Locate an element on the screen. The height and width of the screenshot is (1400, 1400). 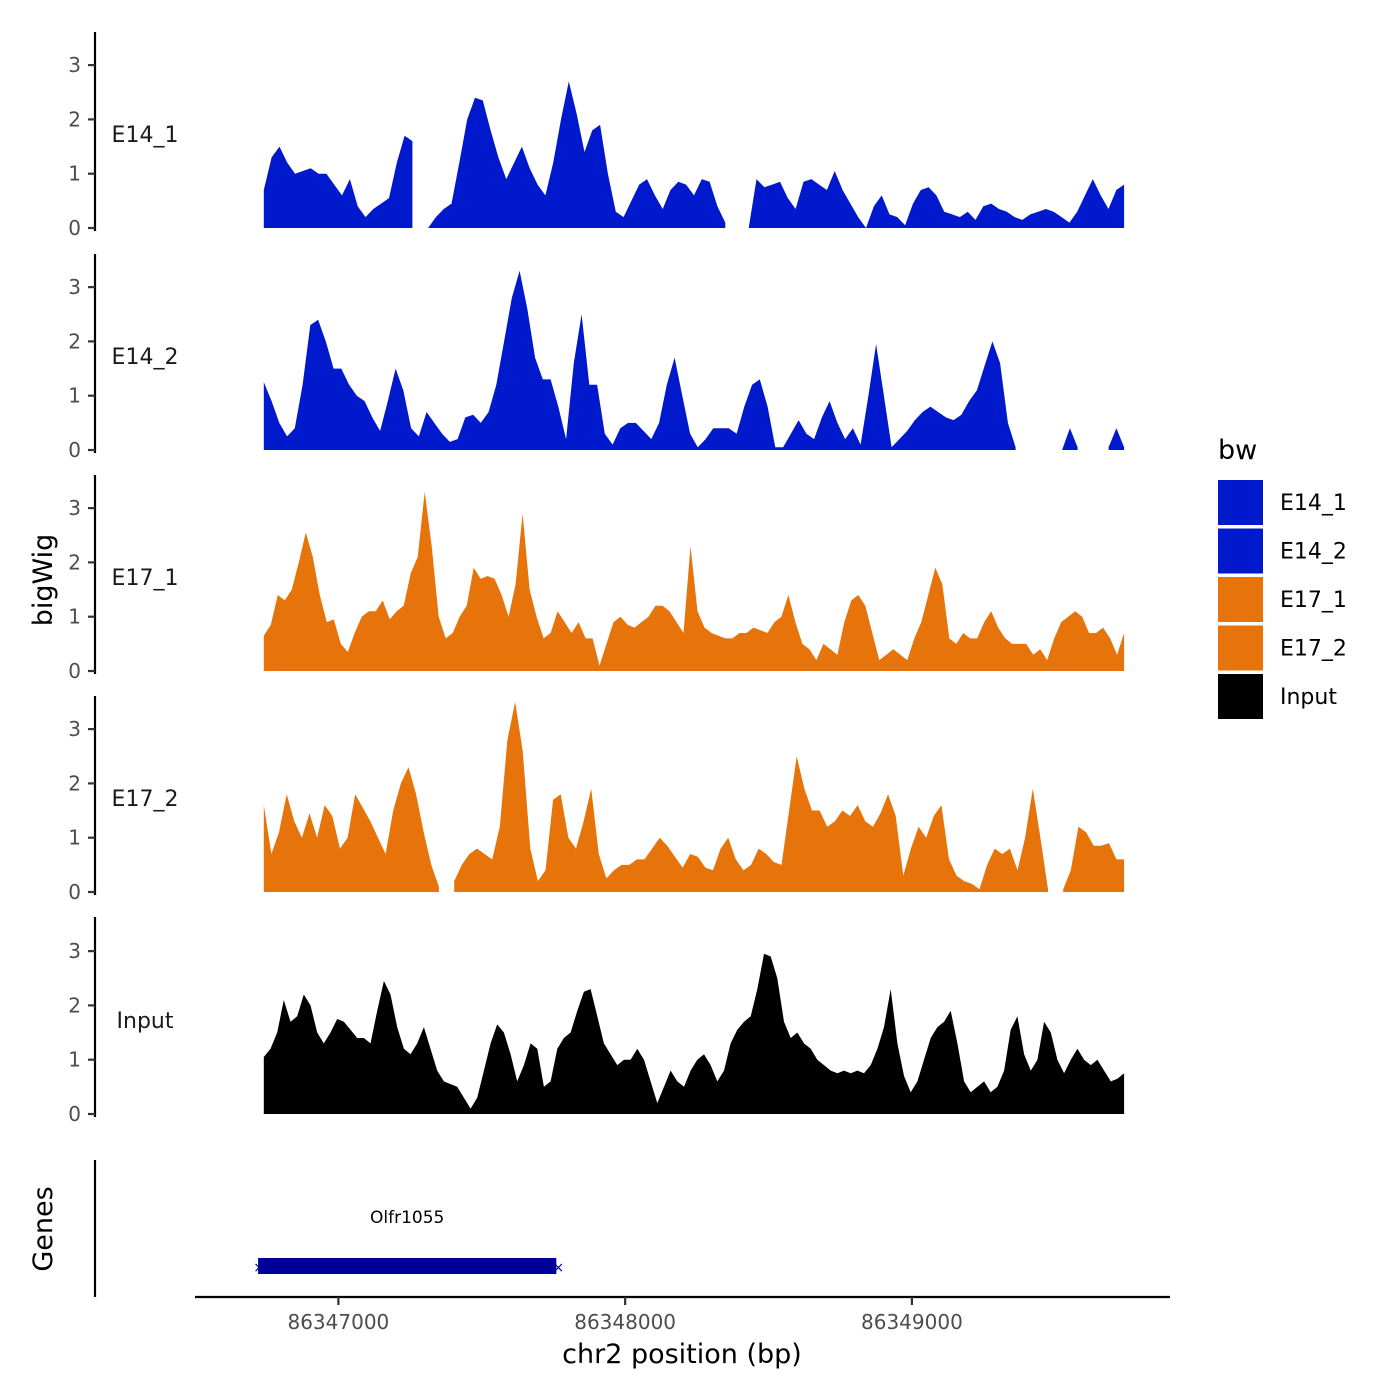
gene-body-Olfr1055 is located at coordinates (407, 1266).